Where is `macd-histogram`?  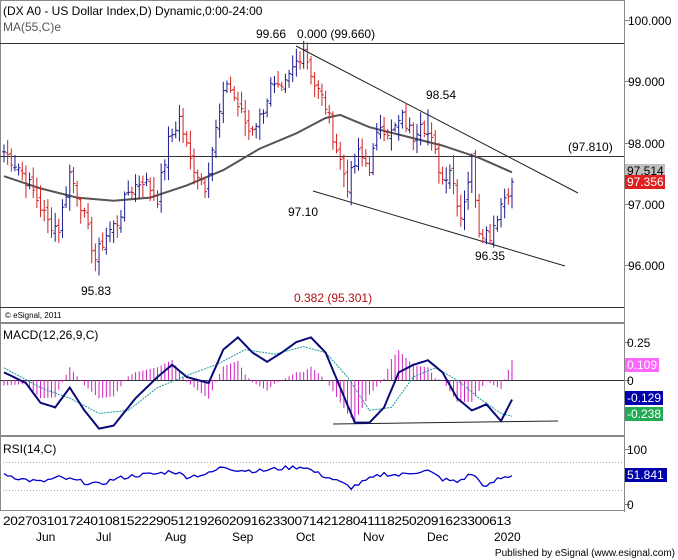
macd-histogram is located at coordinates (258, 386).